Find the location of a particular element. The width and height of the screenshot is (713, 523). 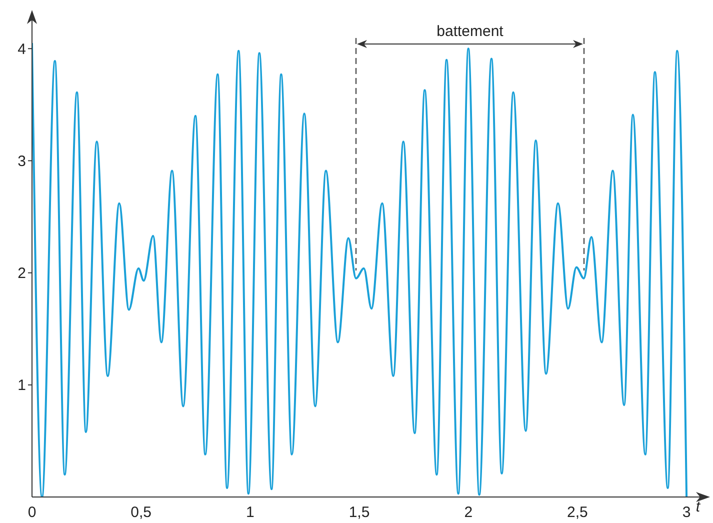

annotation: battement is located at coordinates (470, 31).